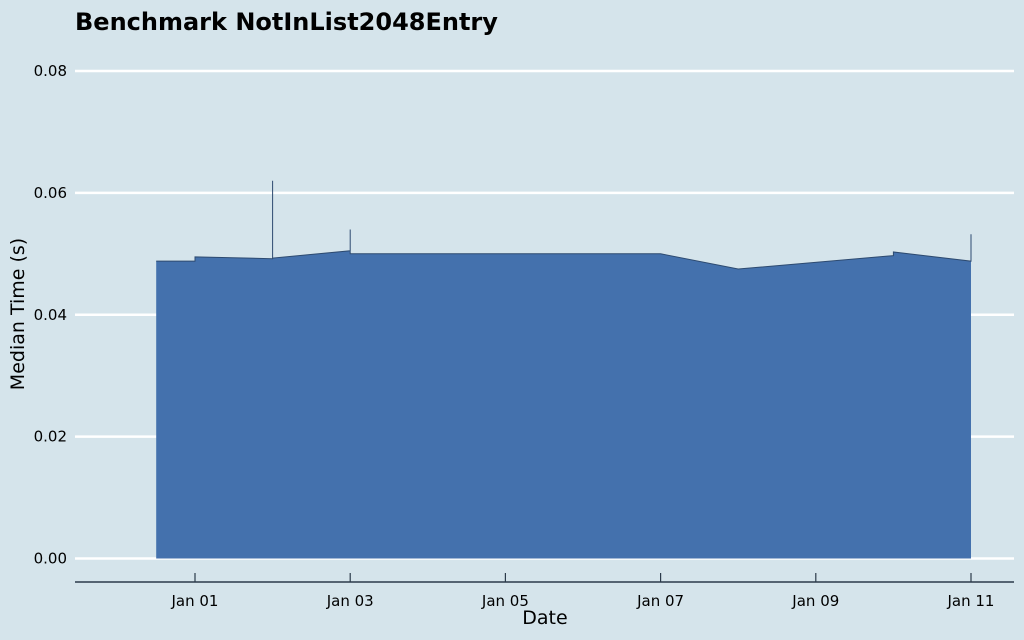 This screenshot has width=1024, height=640. Describe the element at coordinates (583, 601) in the screenshot. I see `x-tick-labels: Jan 01 Jan 03 Jan 05 Jan 07 Jan 09 Jan 11` at that location.